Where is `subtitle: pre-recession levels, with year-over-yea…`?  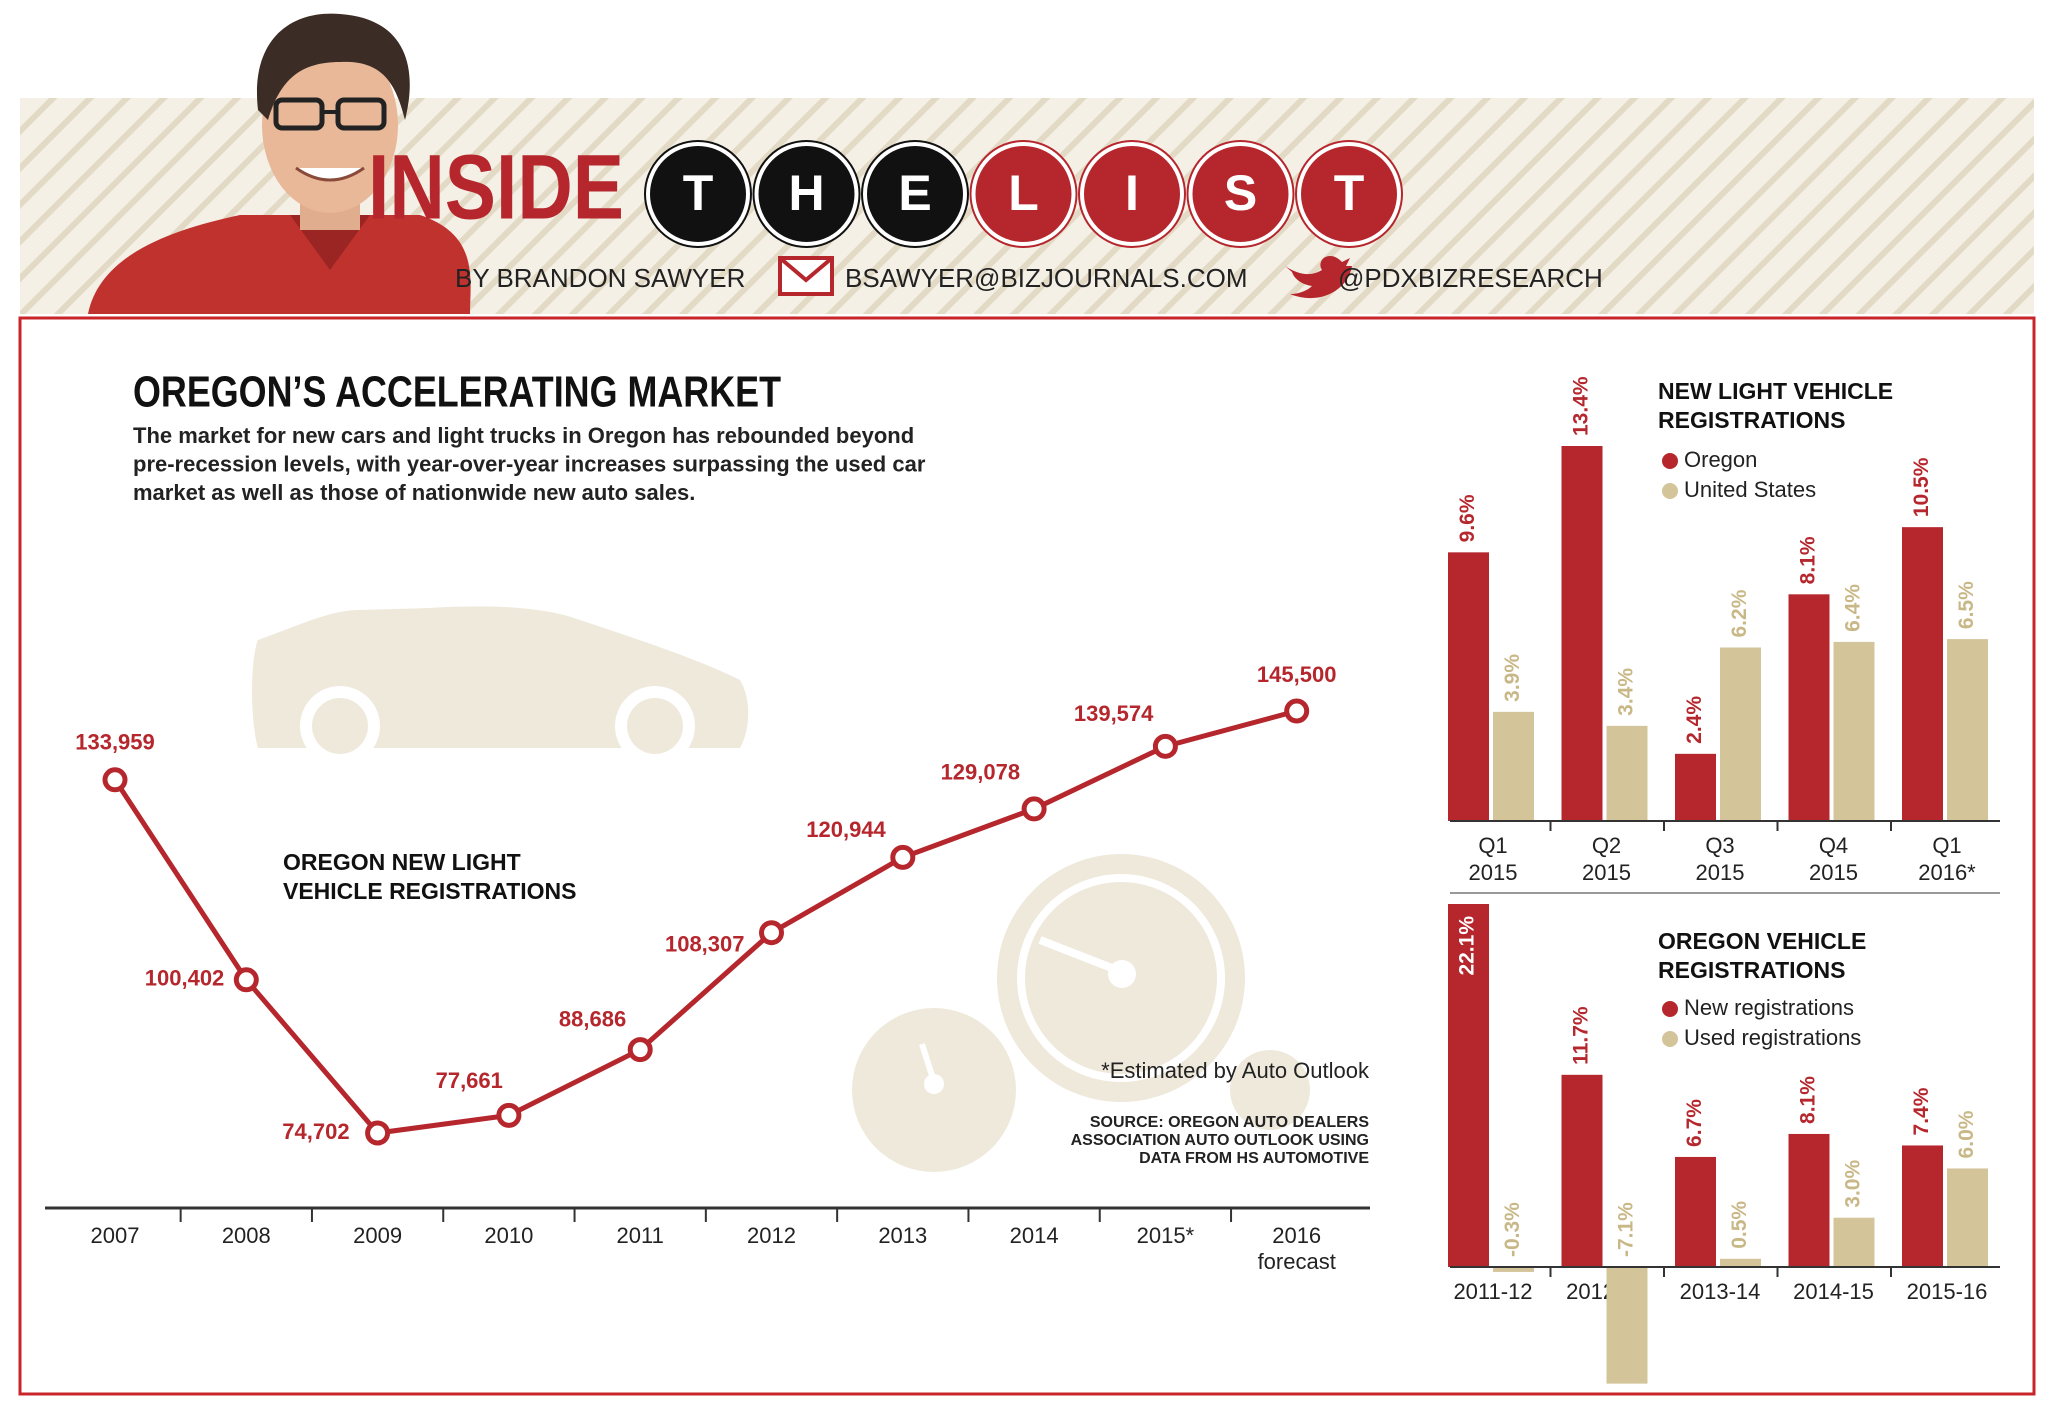
subtitle: pre-recession levels, with year-over-yea… is located at coordinates (529, 463).